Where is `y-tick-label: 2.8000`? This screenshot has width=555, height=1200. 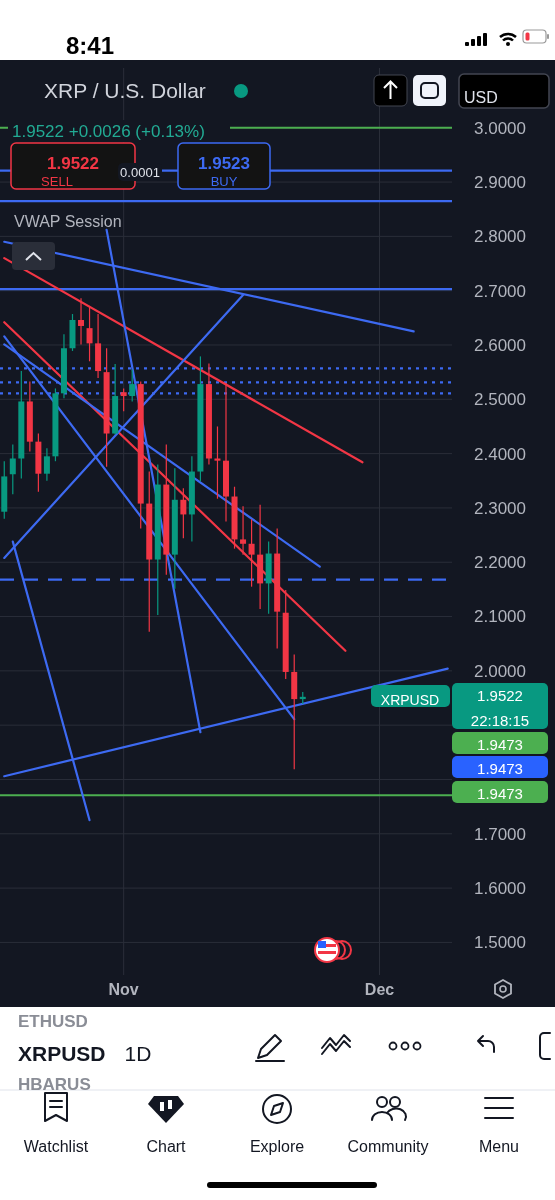
y-tick-label: 2.8000 is located at coordinates (500, 237).